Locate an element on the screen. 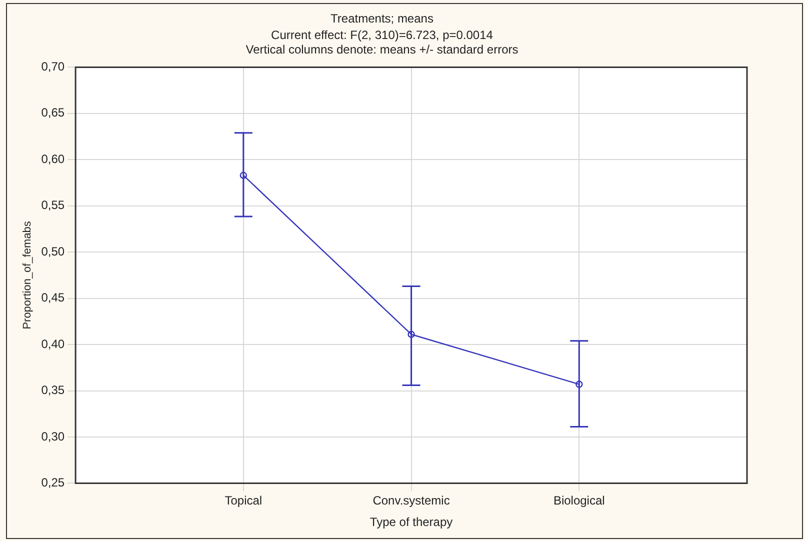 The image size is (805, 541). y-tick-label: 0,40 is located at coordinates (53, 343).